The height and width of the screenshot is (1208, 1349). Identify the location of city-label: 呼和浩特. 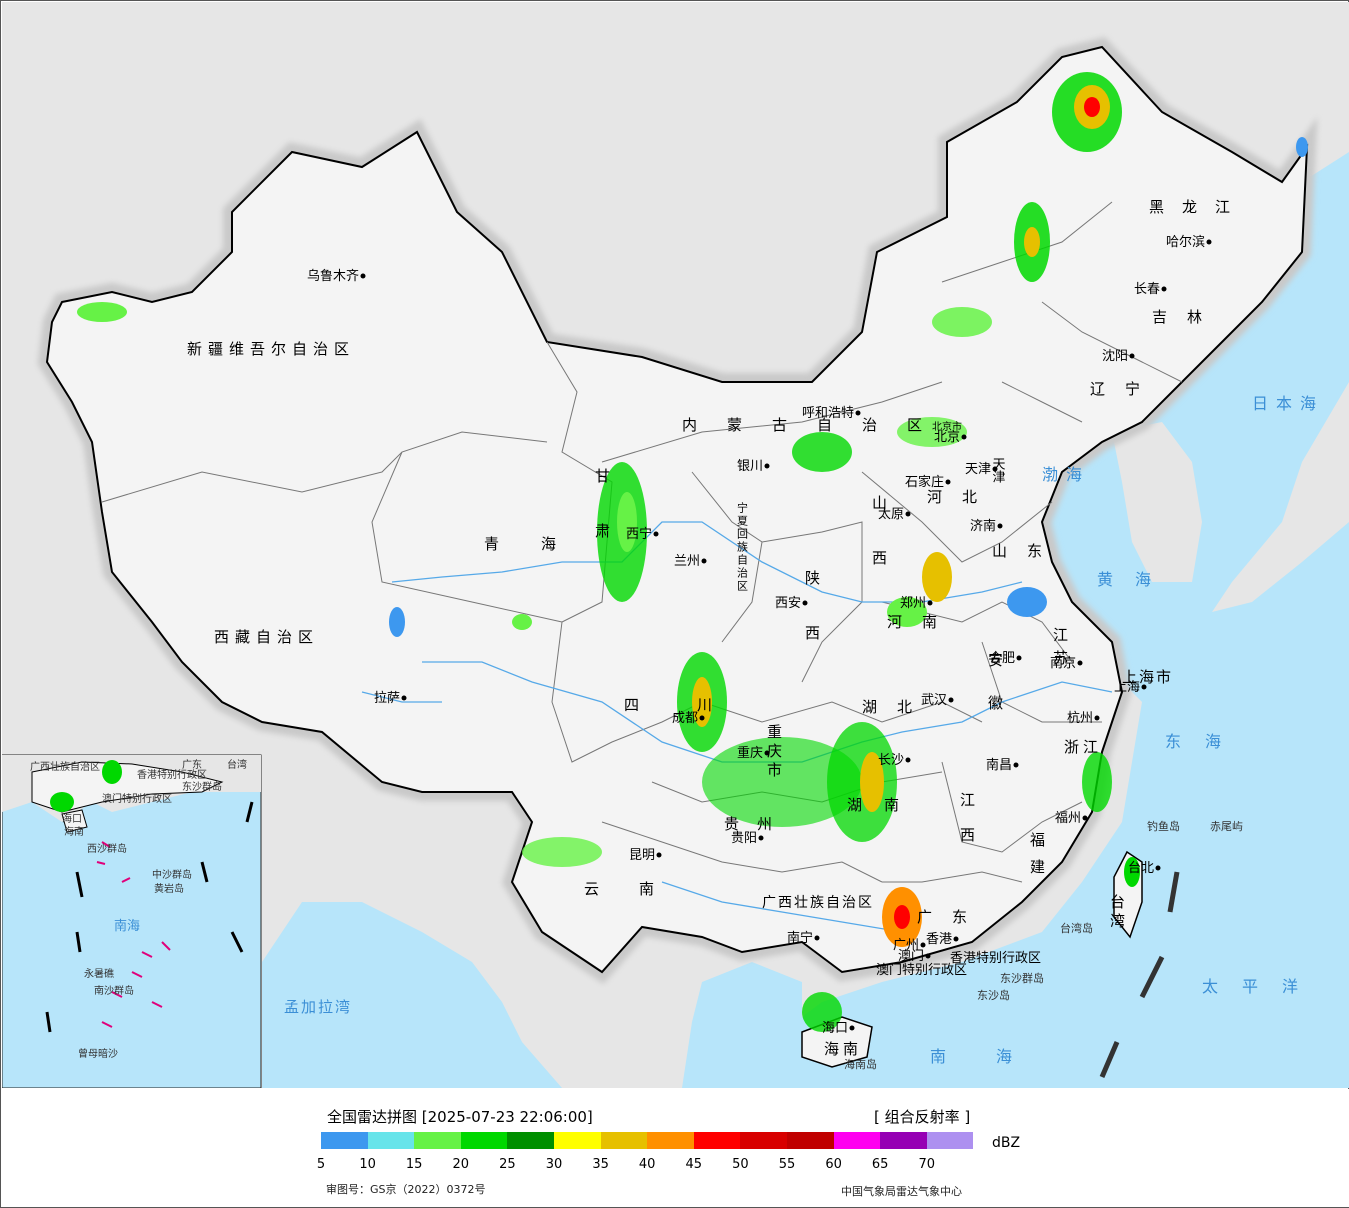
(828, 413).